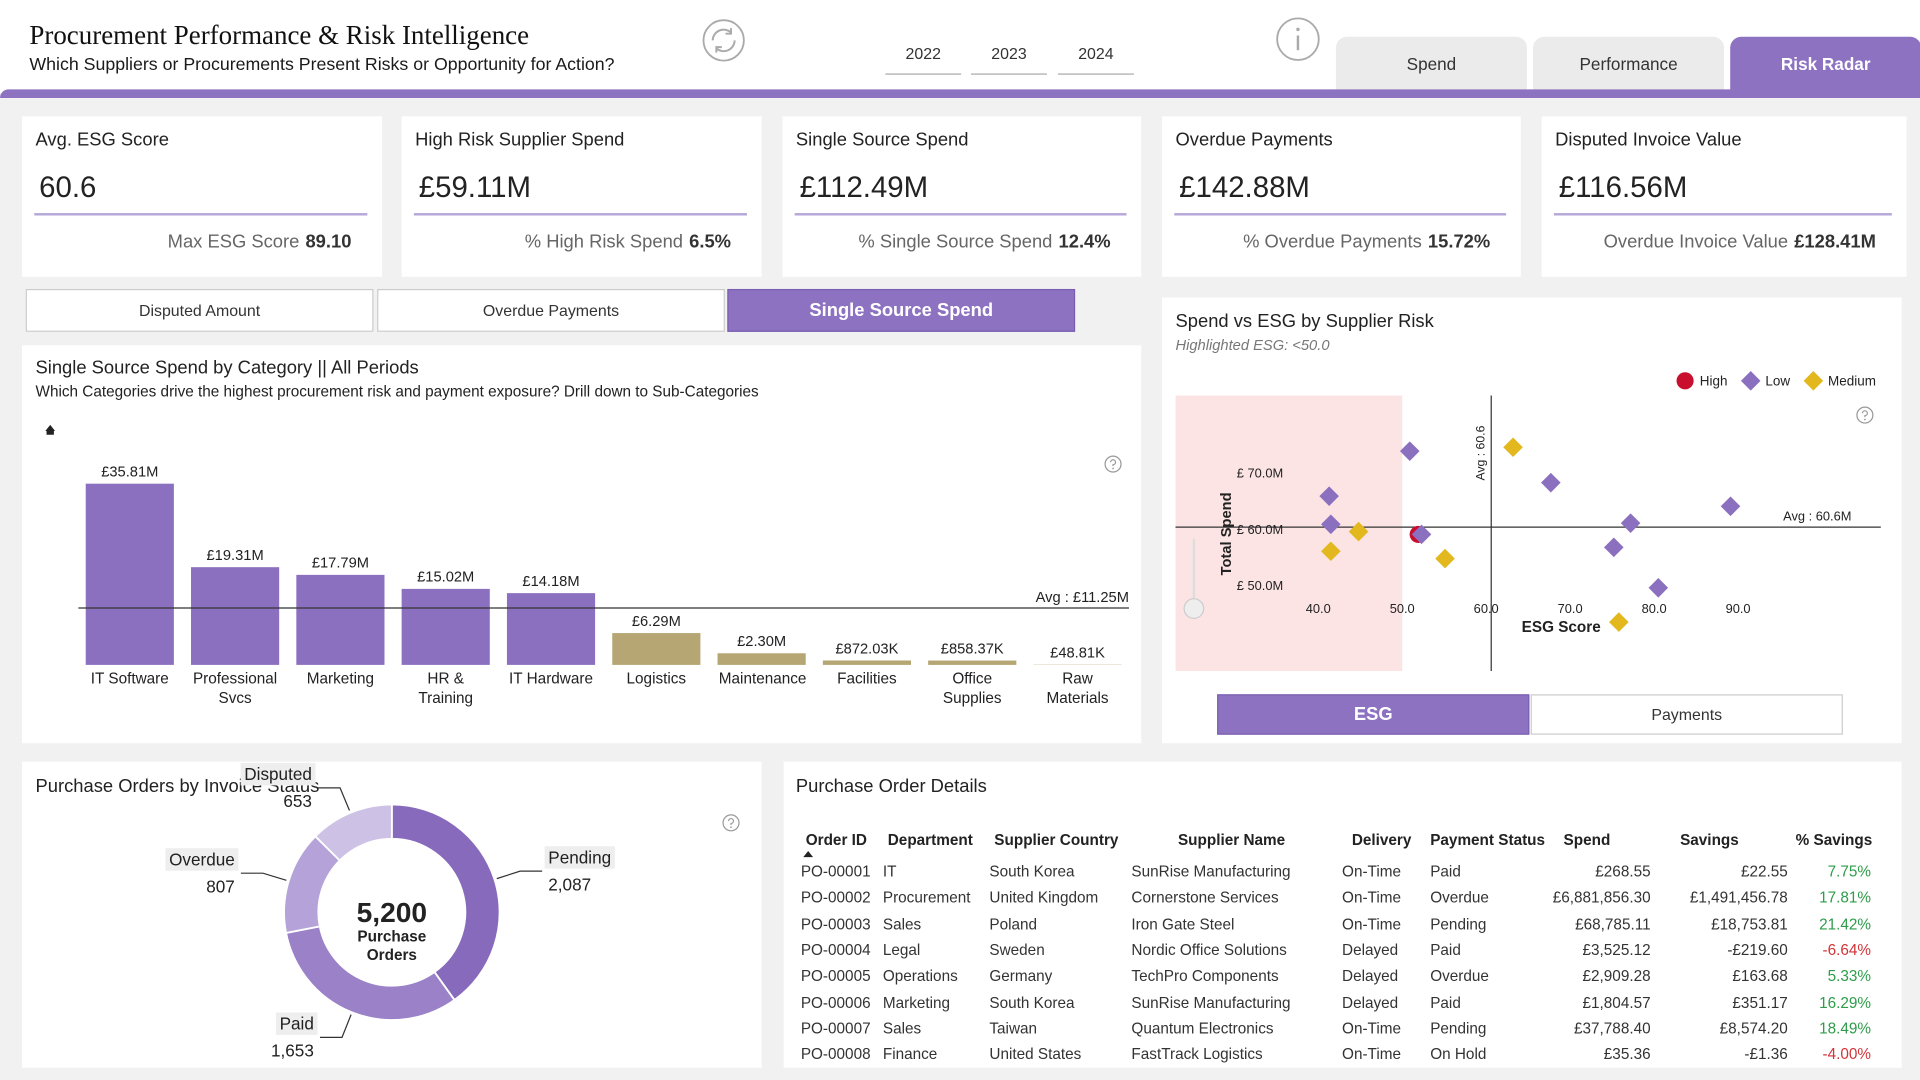  What do you see at coordinates (1847, 950) in the screenshot?
I see `table-cell: -6.64%` at bounding box center [1847, 950].